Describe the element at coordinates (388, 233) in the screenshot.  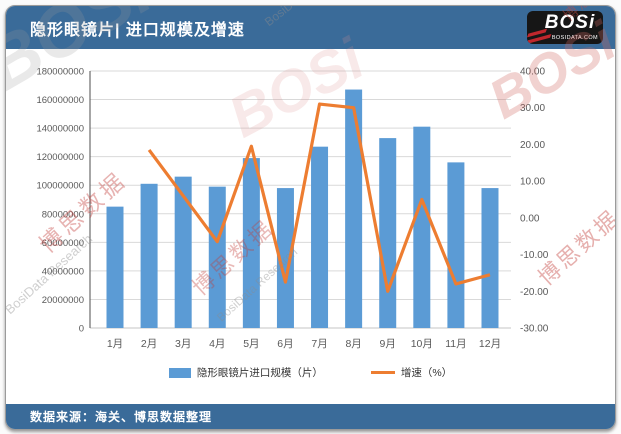
I see `bar-9月` at that location.